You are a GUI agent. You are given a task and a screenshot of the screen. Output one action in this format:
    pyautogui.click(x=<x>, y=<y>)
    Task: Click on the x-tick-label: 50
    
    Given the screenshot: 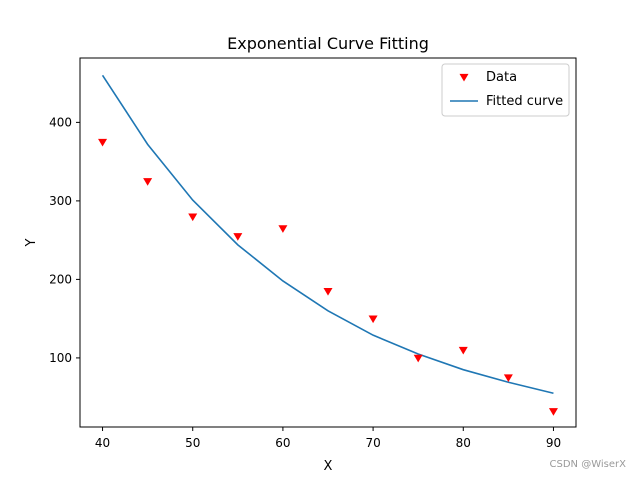 What is the action you would take?
    pyautogui.click(x=192, y=443)
    